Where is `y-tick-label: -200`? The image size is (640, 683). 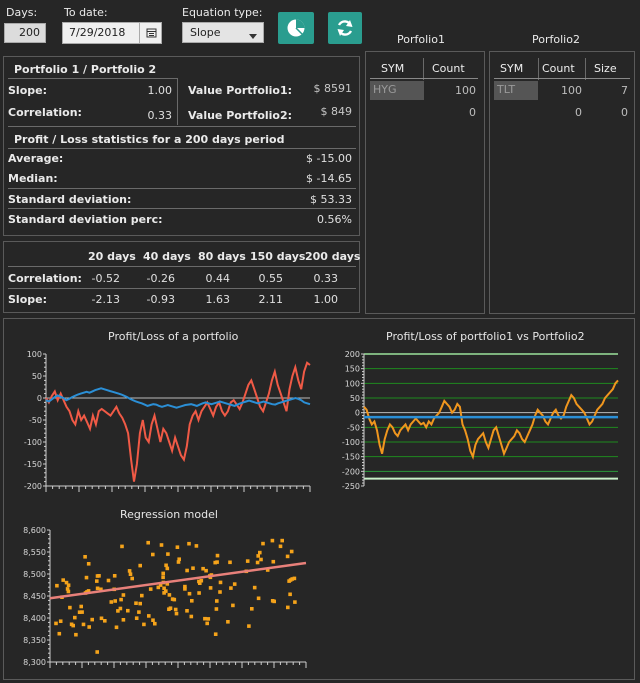 y-tick-label: -200 is located at coordinates (351, 471).